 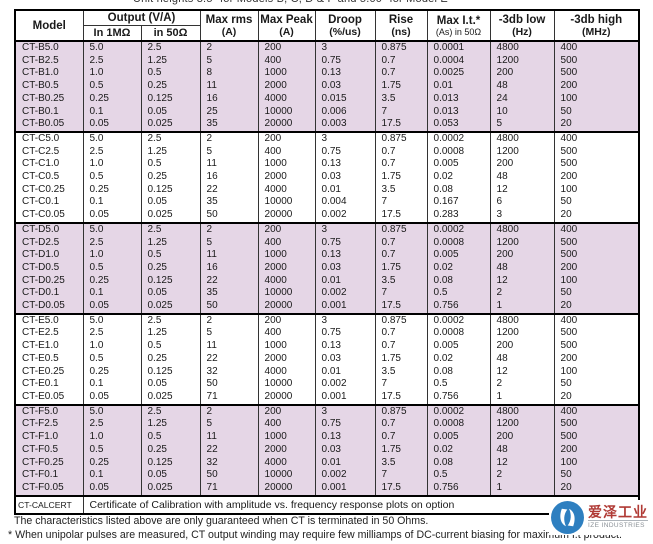 I want to click on value-cell: 0.0002, so click(x=458, y=138).